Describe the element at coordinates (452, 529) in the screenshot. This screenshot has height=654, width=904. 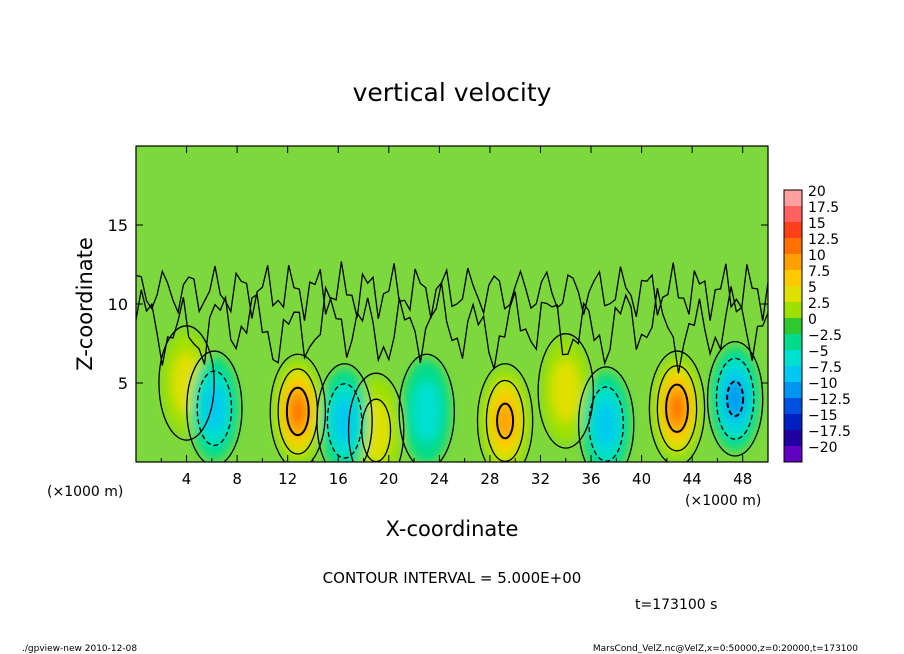
I see `x-axis-label: X-coordinate` at that location.